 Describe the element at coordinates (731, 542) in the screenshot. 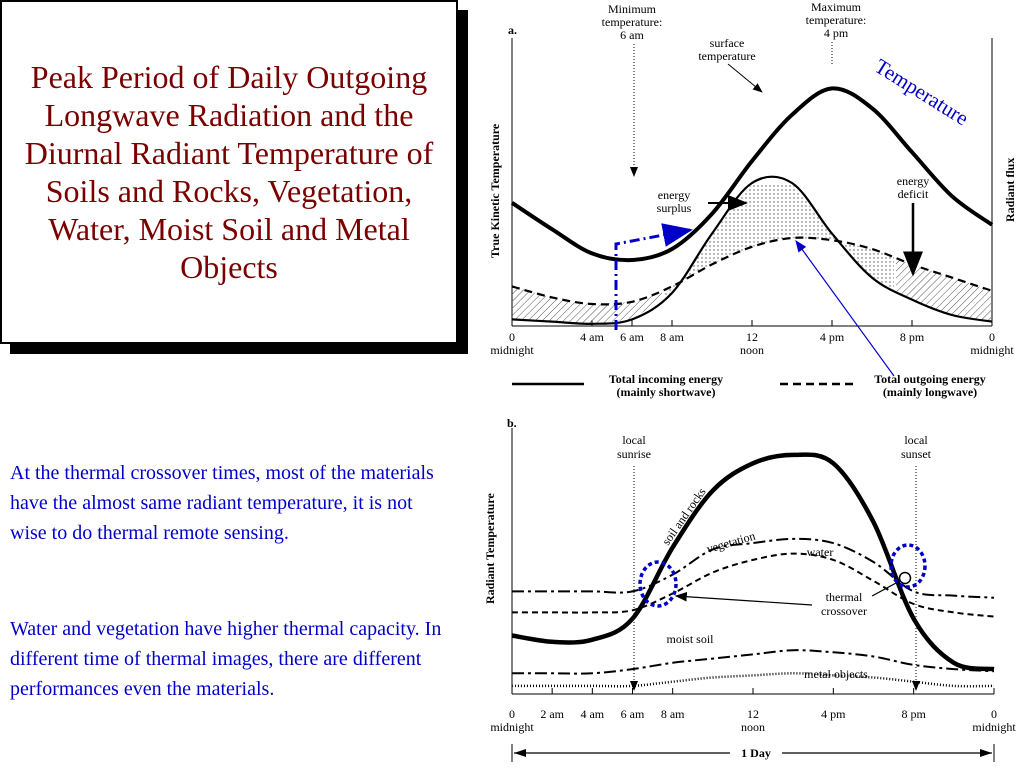

I see `vegetation-label: vegetation` at that location.